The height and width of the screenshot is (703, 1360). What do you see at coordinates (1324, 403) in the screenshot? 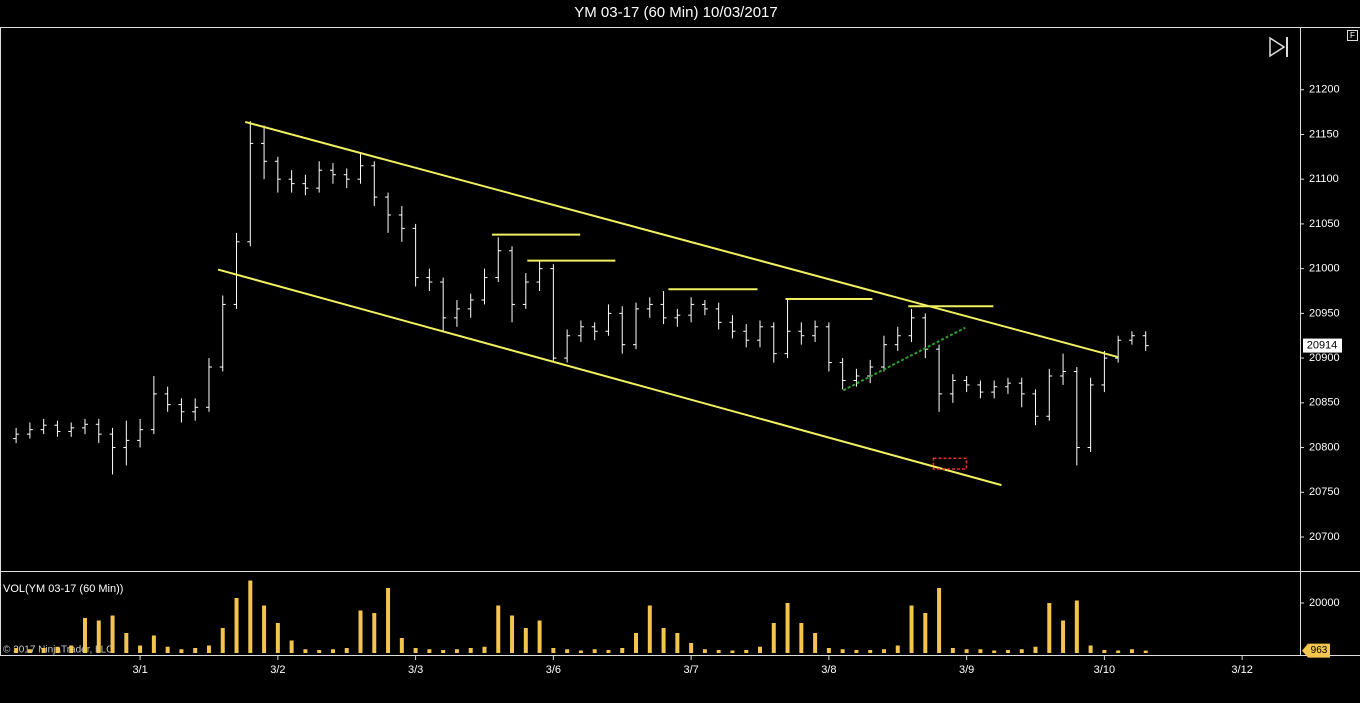
I see `y-tick-label: 20850` at bounding box center [1324, 403].